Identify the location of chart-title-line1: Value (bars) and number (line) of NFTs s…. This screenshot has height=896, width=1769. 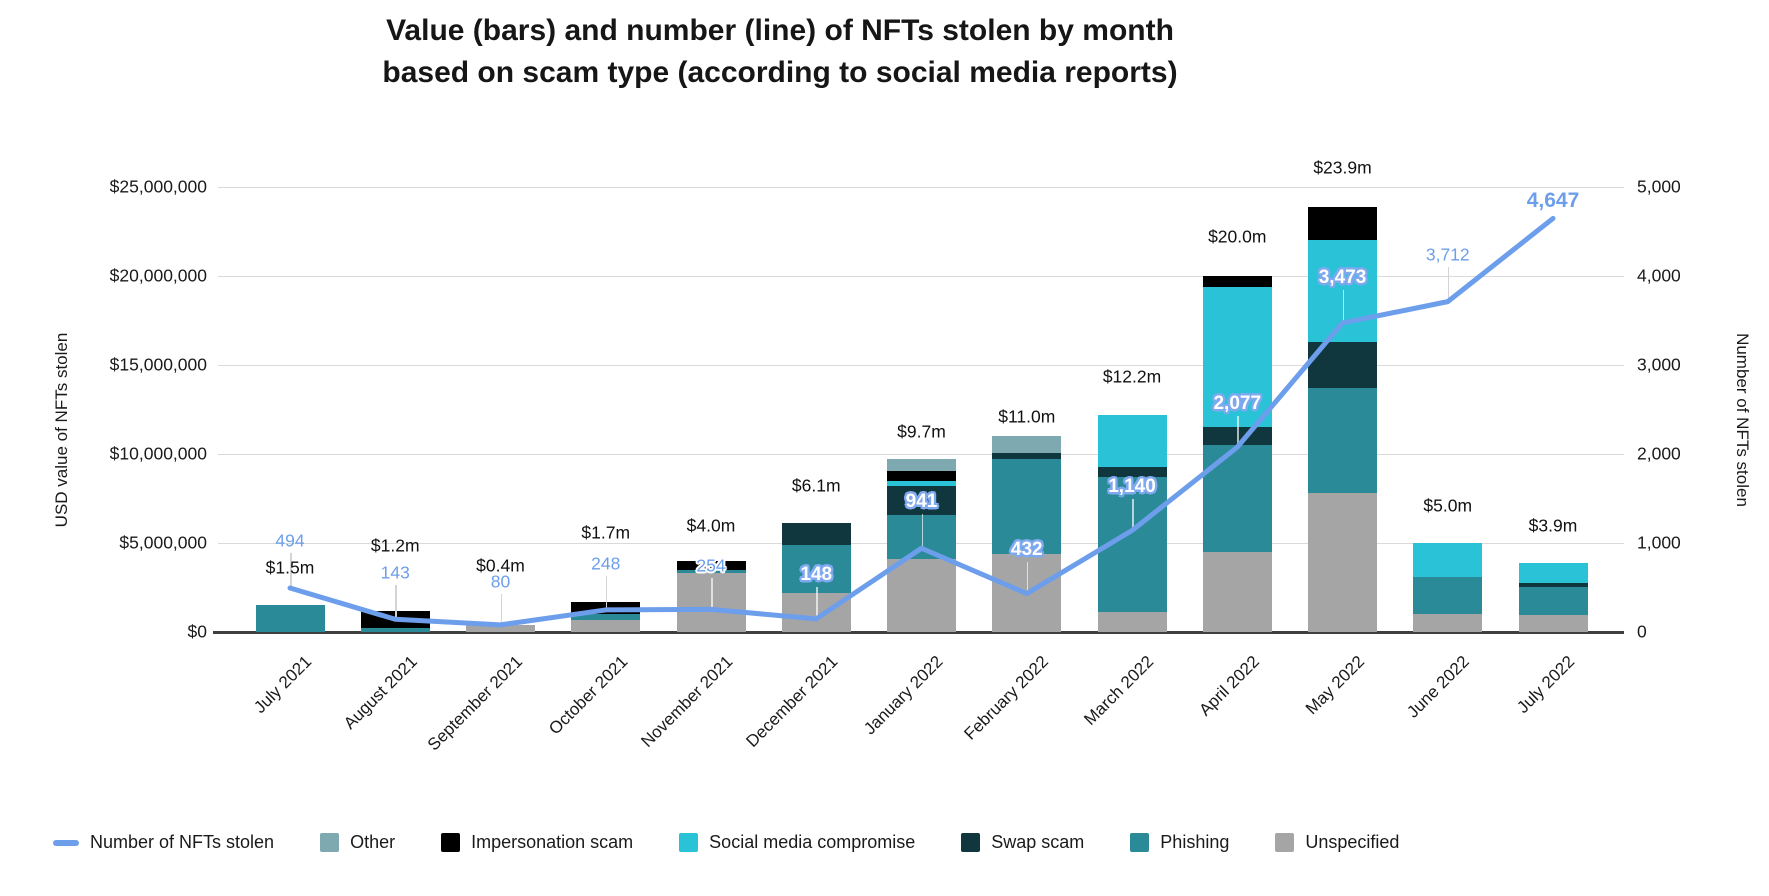
(780, 30).